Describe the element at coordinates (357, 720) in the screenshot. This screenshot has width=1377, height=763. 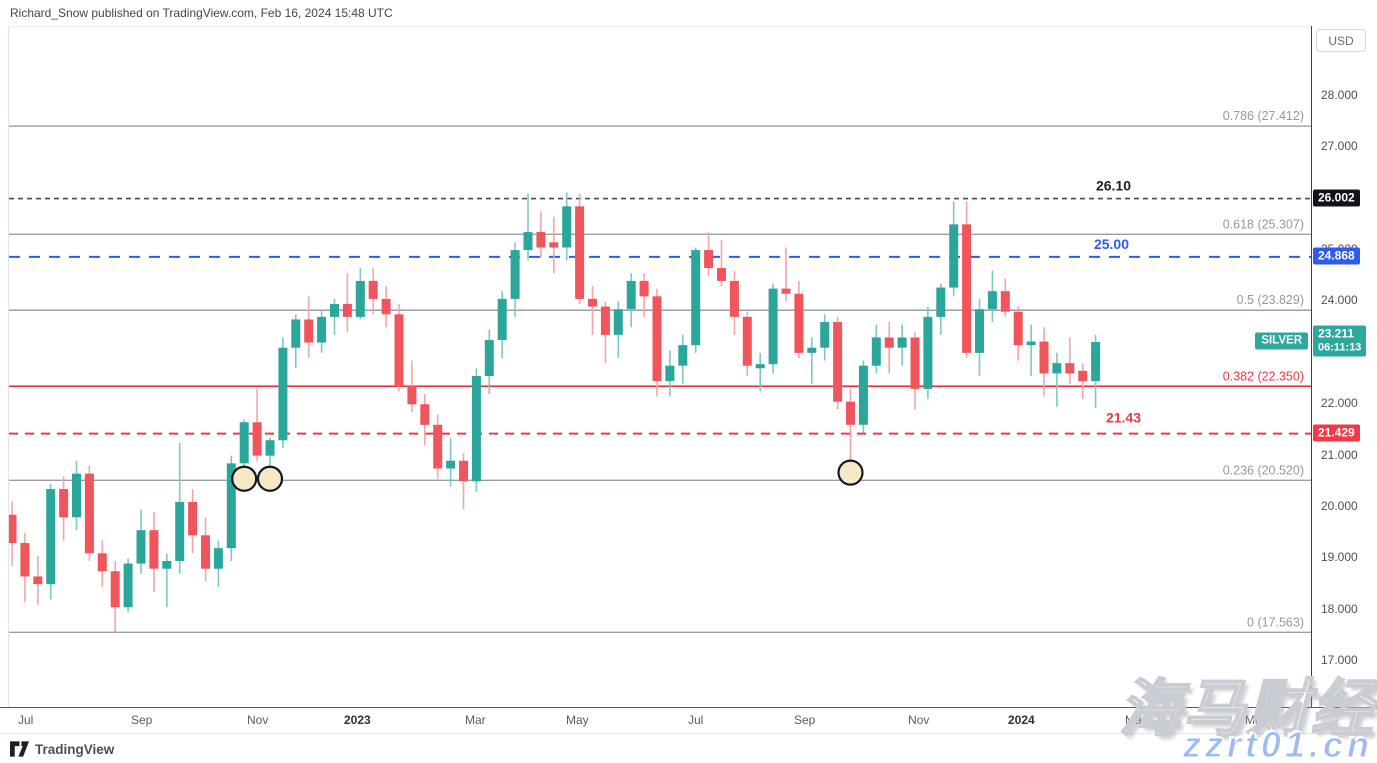
I see `time-axis-year-label: 2023` at that location.